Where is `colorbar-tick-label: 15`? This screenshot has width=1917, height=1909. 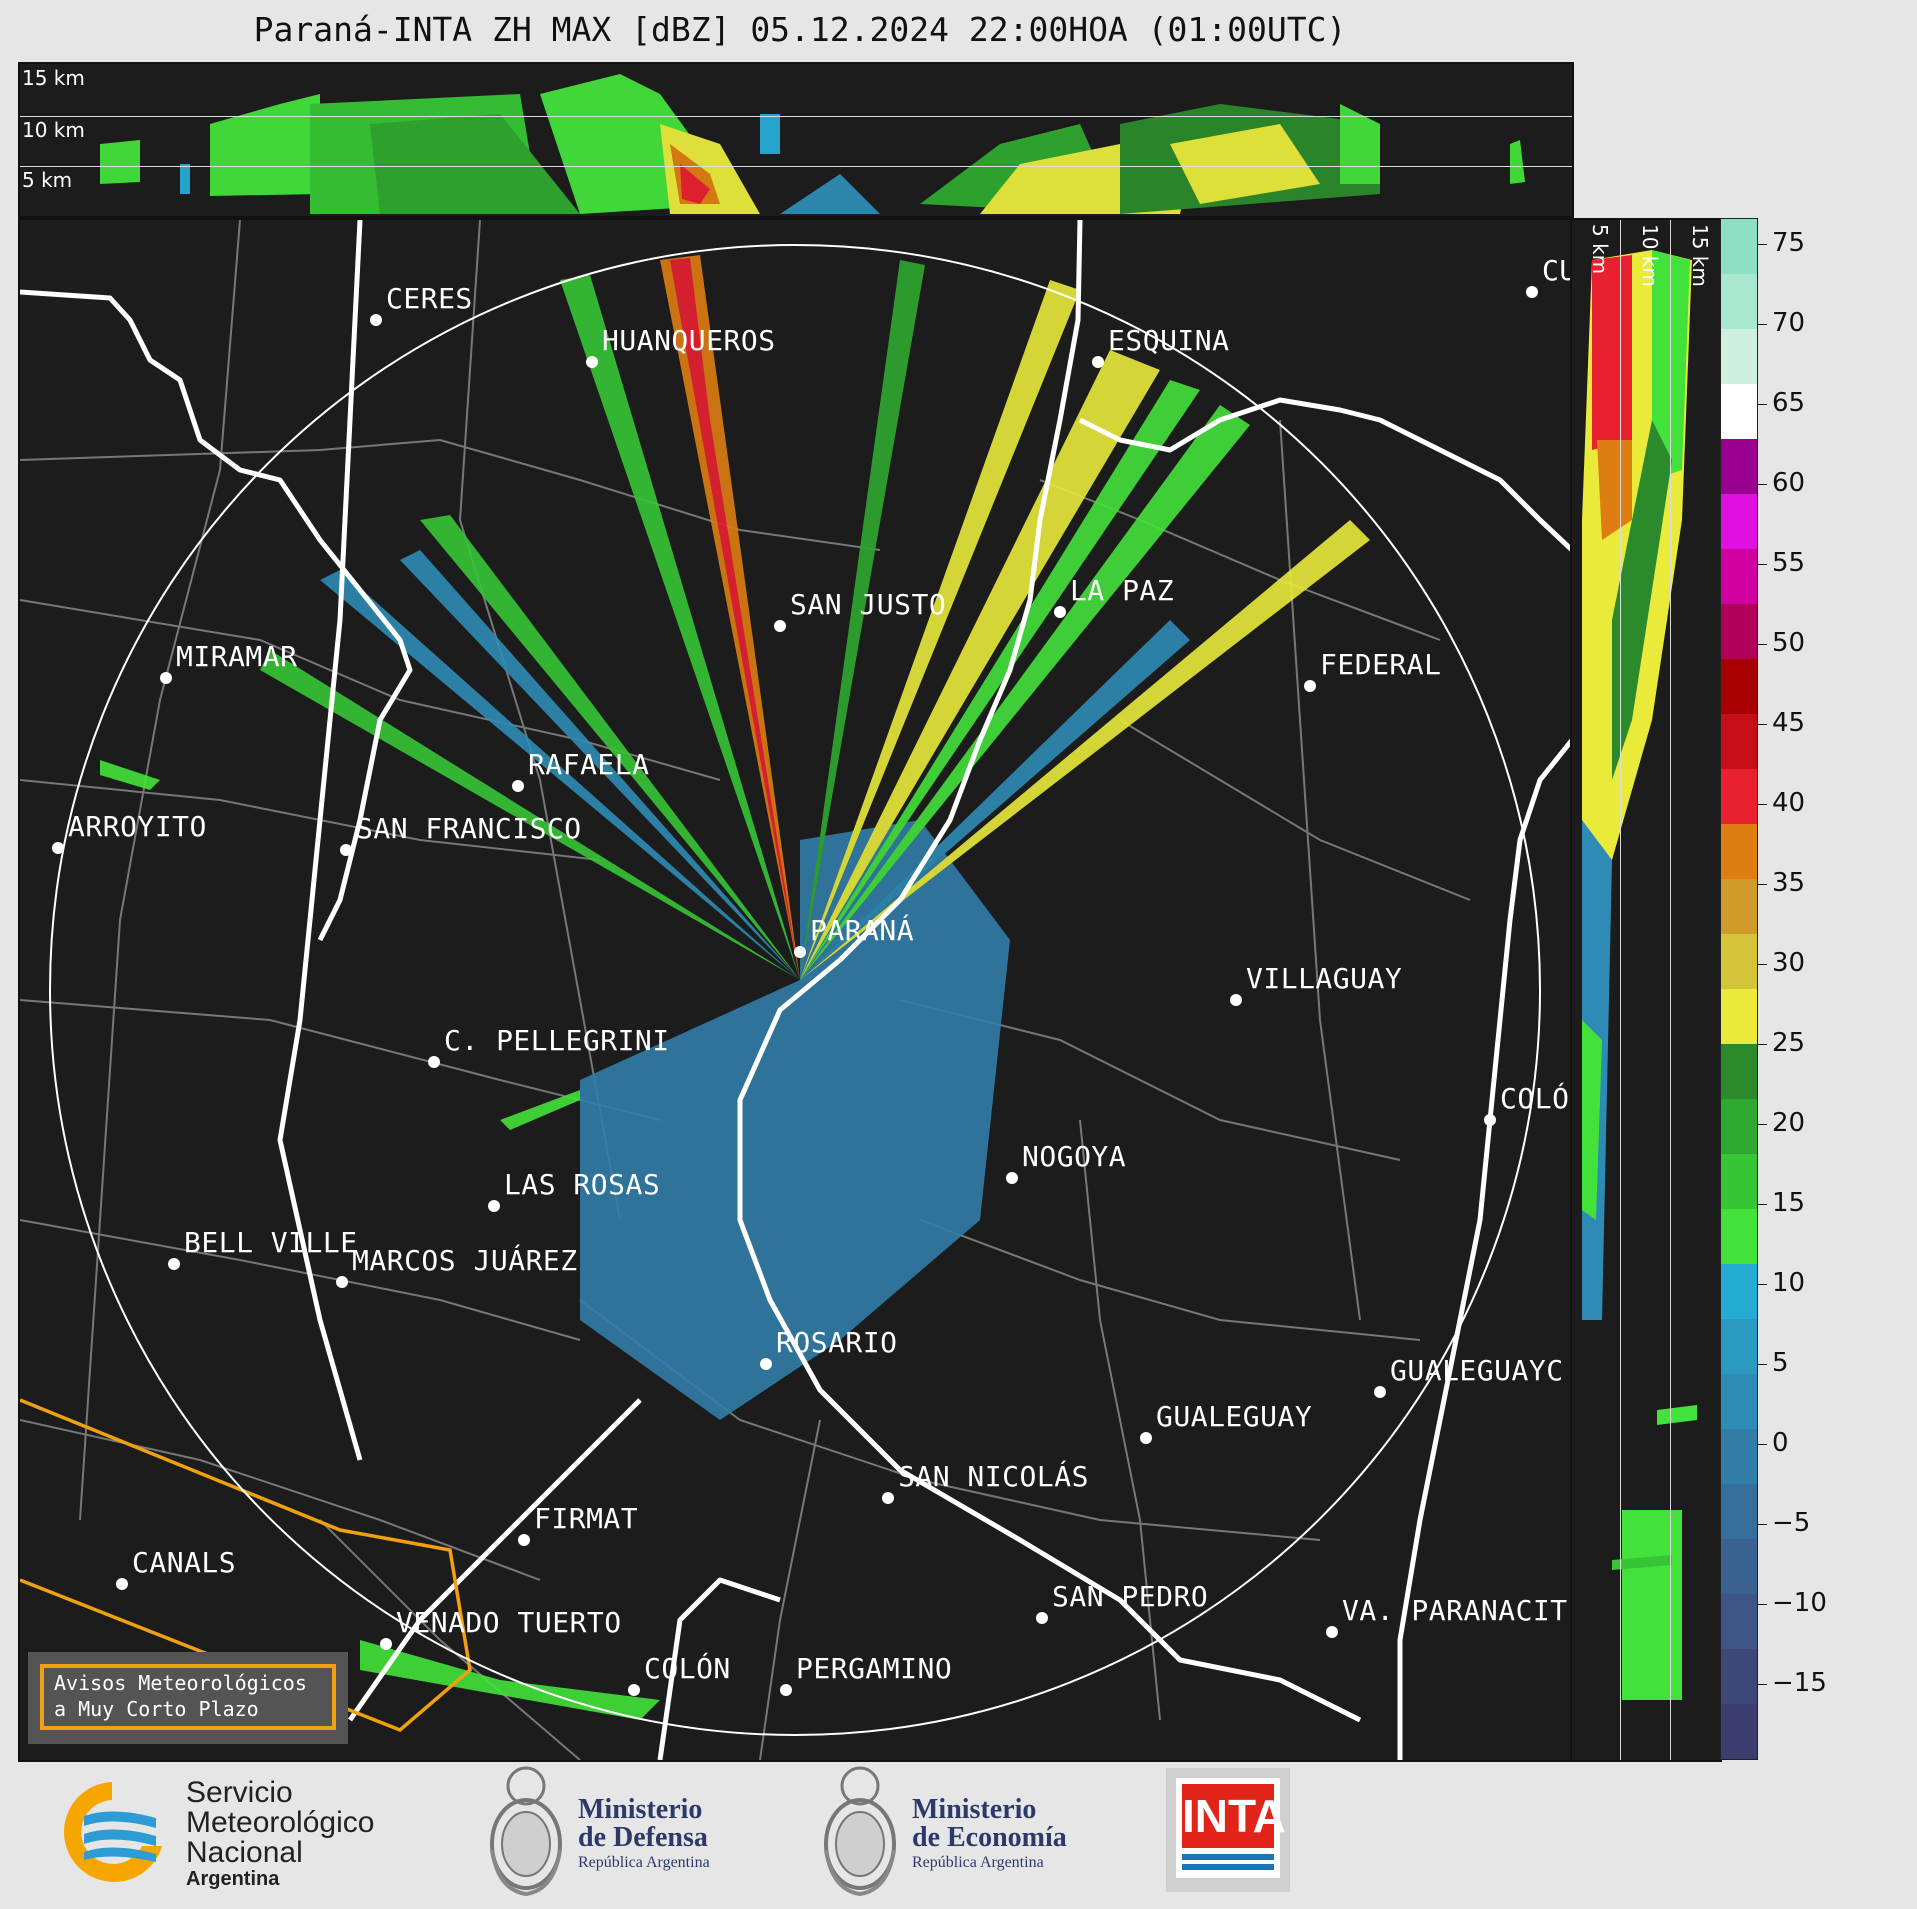
colorbar-tick-label: 15 is located at coordinates (1789, 1203).